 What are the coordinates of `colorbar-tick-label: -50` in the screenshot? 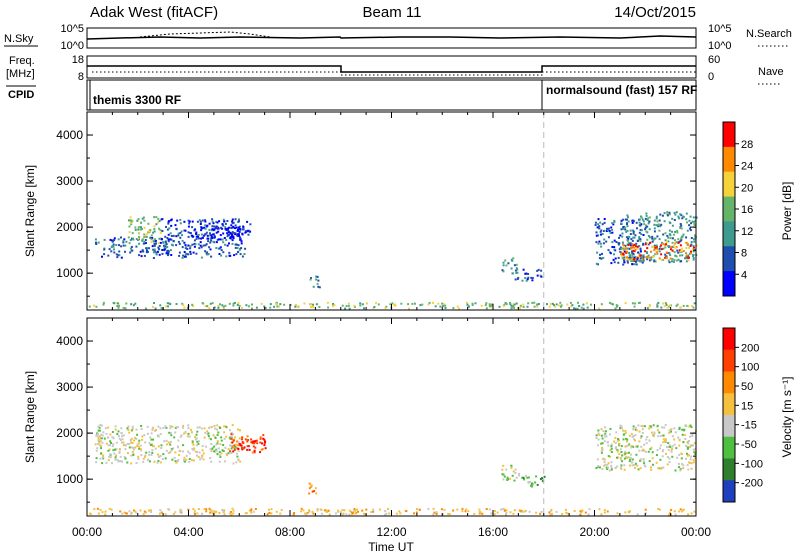 It's located at (749, 445).